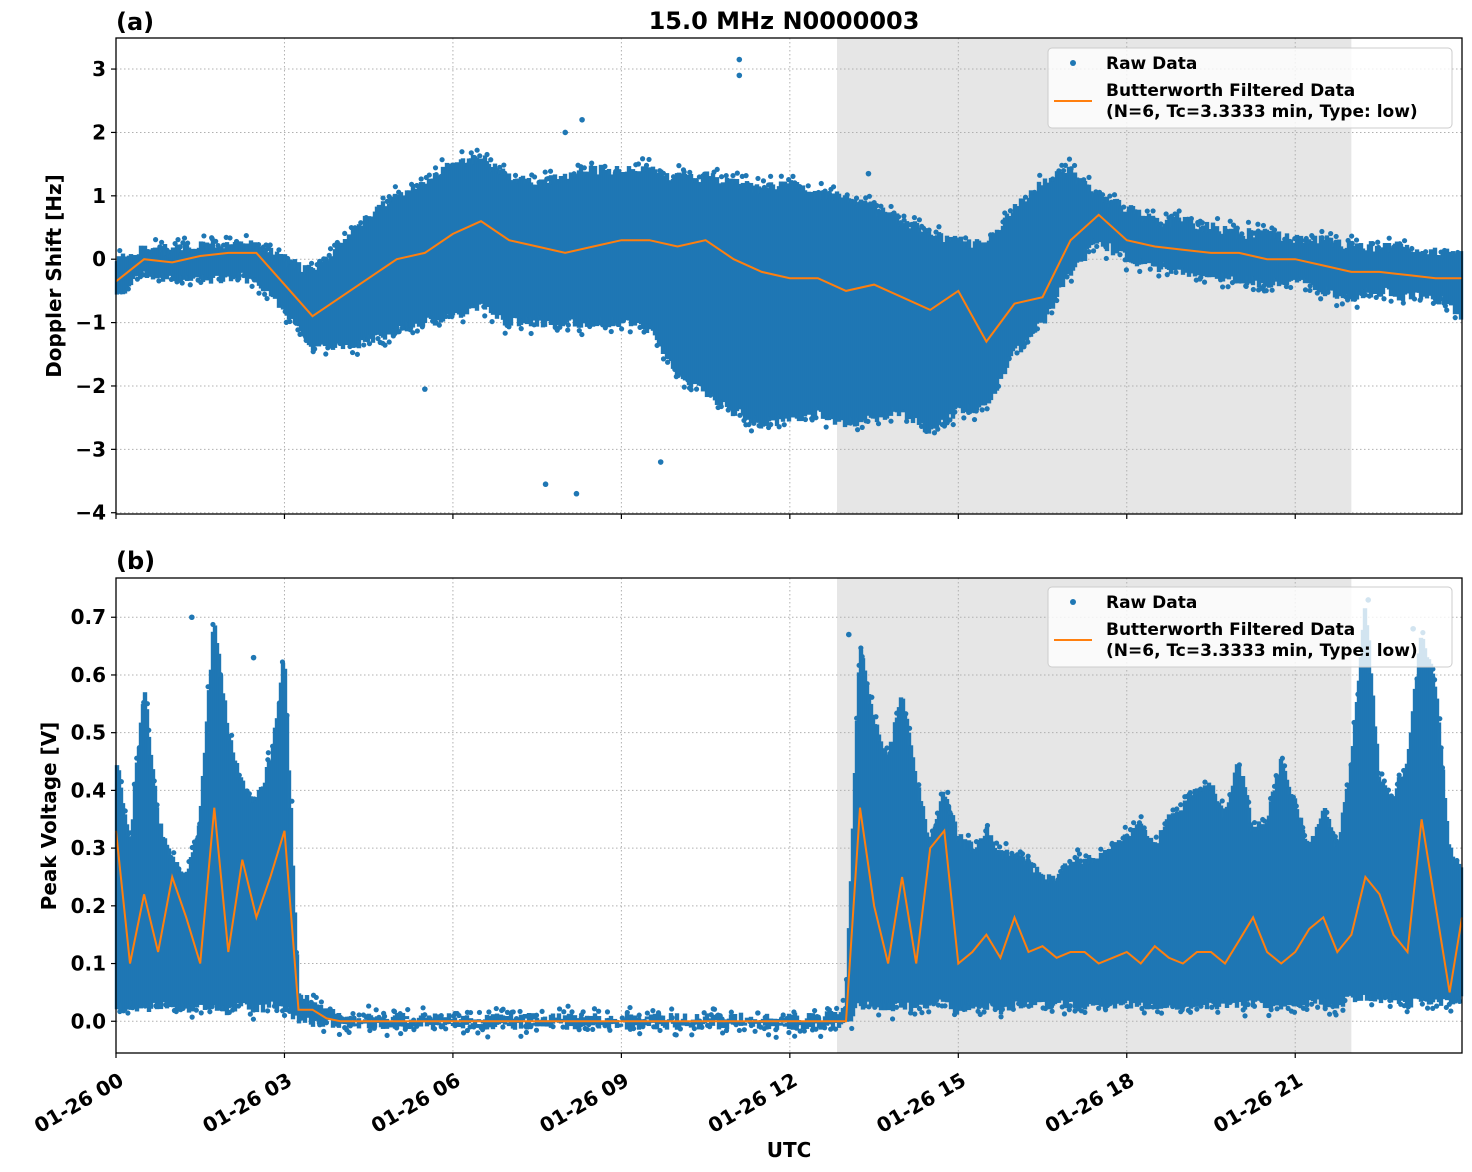 This screenshot has height=1172, width=1472. I want to click on legend-marker-raw-b, so click(1073, 602).